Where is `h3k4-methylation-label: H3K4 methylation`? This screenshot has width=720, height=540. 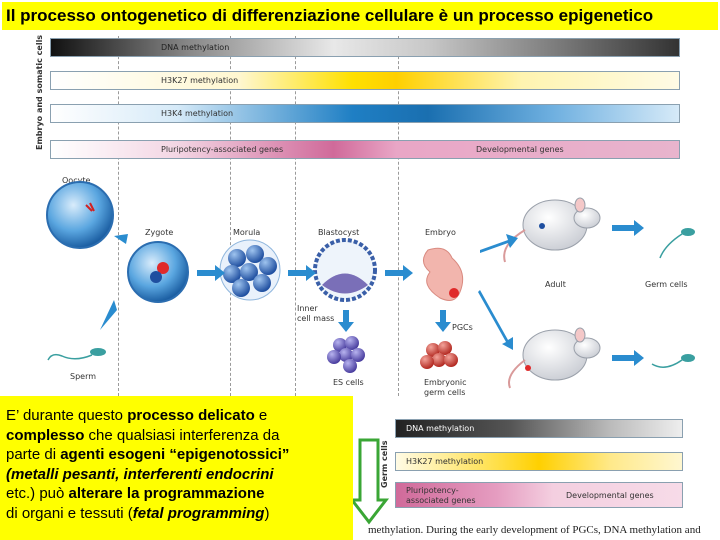
h3k4-methylation-label: H3K4 methylation is located at coordinates (197, 113).